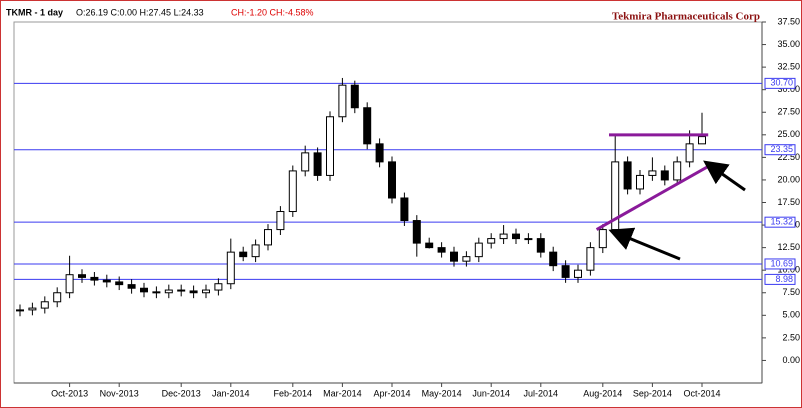 The width and height of the screenshot is (802, 408). What do you see at coordinates (788, 270) in the screenshot?
I see `y-tick-label: 10.00` at bounding box center [788, 270].